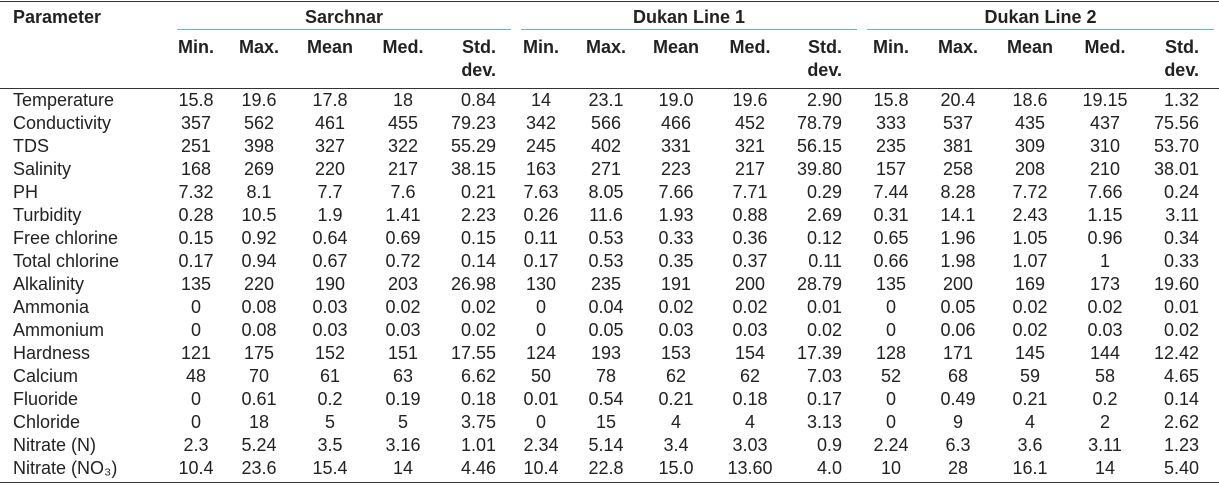 The height and width of the screenshot is (486, 1219). What do you see at coordinates (891, 238) in the screenshot?
I see `cell-dukan-line-2-min: 0.65` at bounding box center [891, 238].